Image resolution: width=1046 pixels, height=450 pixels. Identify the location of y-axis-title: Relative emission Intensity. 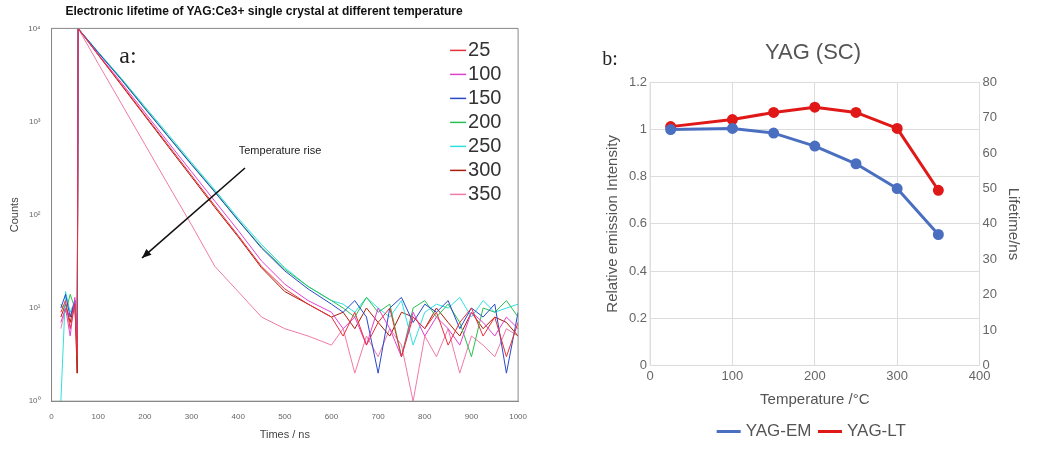
(612, 223).